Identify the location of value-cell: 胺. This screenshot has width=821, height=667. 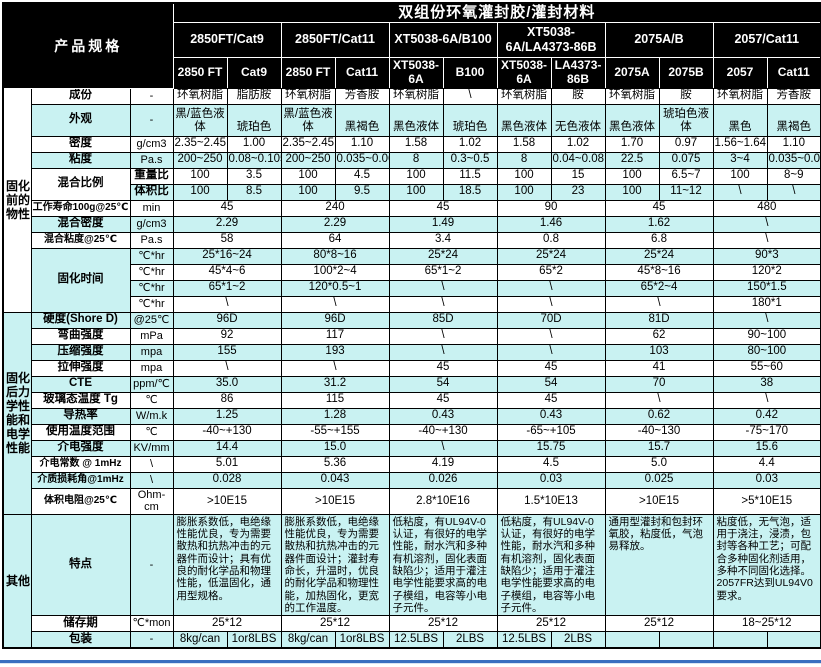
(686, 96).